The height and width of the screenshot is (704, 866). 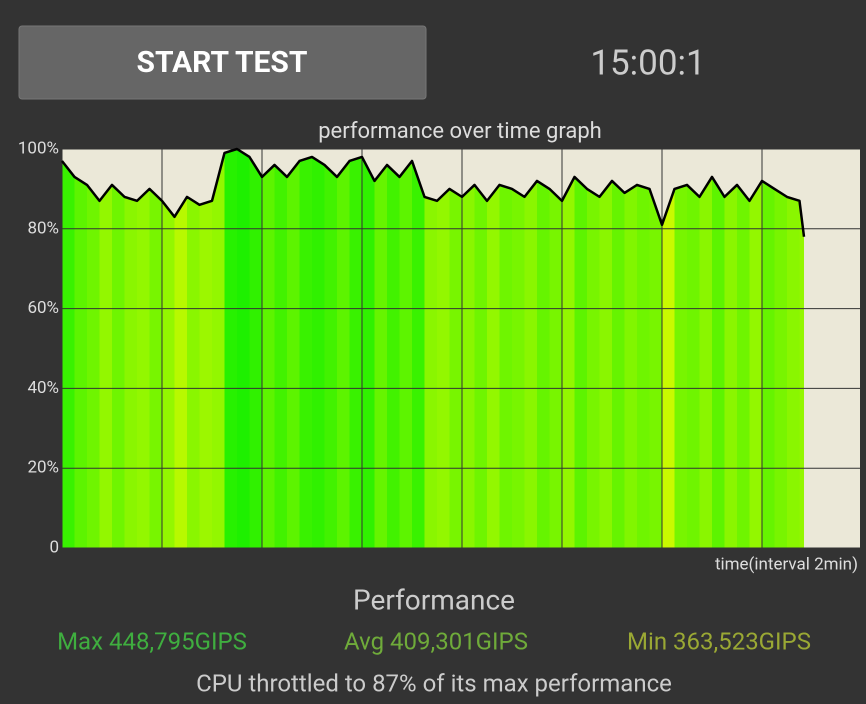 I want to click on chart-title: performance over time graph, so click(x=460, y=131).